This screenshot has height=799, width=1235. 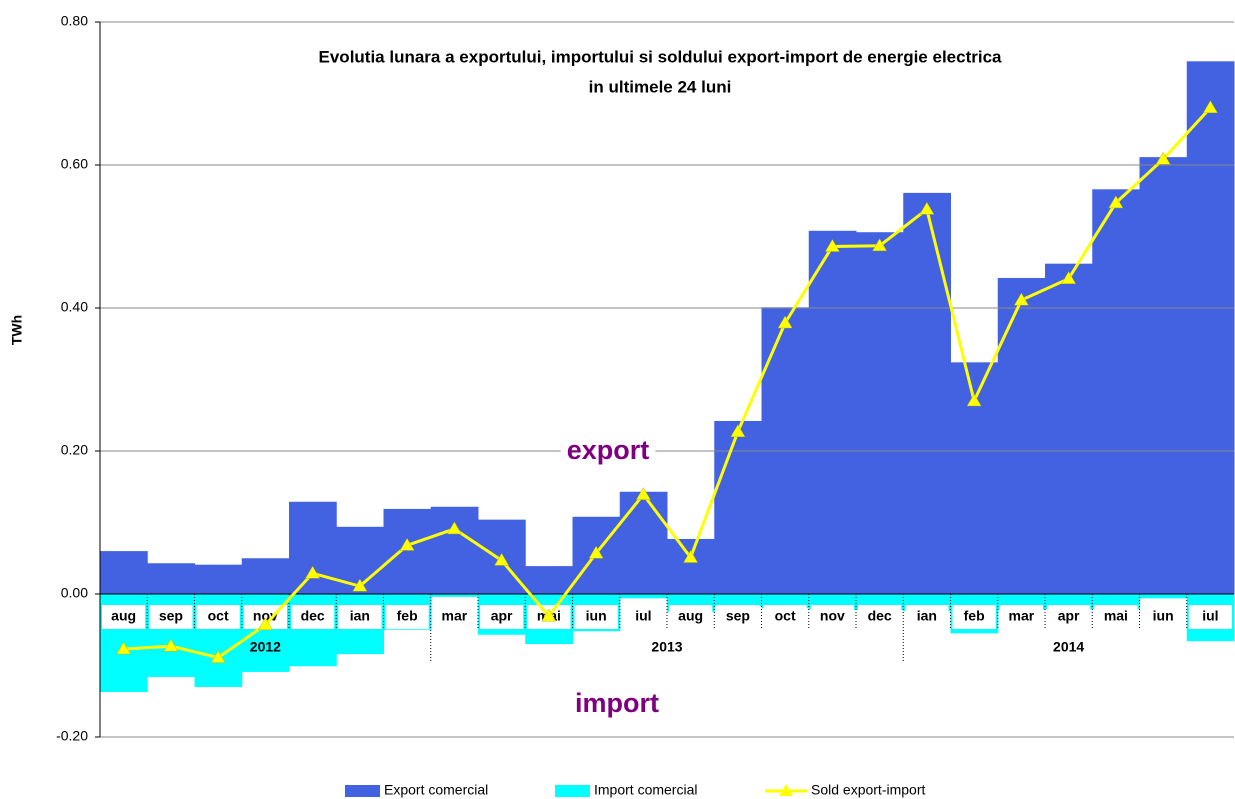 I want to click on y-tick-label: 0.40, so click(x=74, y=307).